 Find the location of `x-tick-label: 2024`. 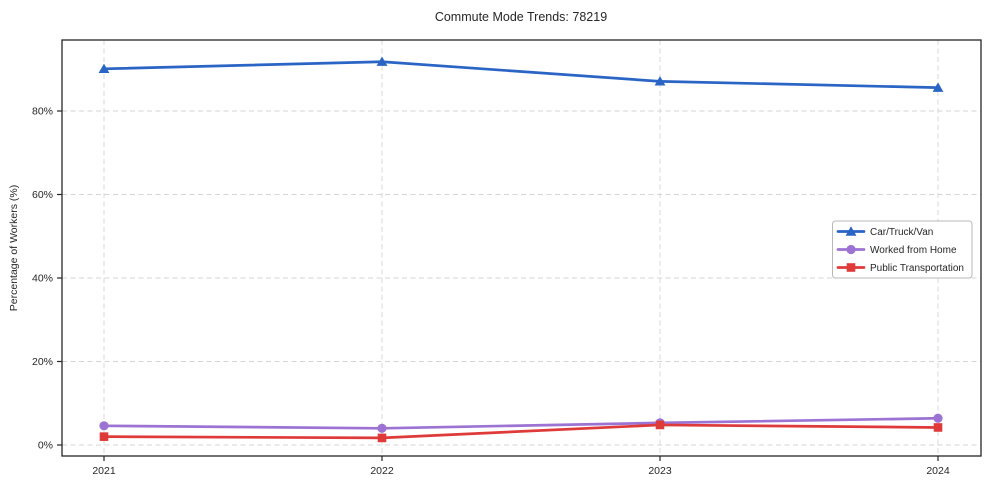

x-tick-label: 2024 is located at coordinates (938, 471).